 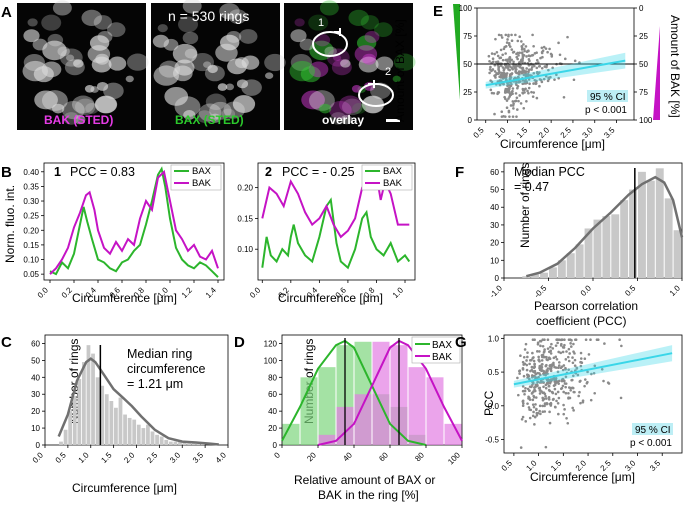 I want to click on c-xtick-label: 0.0, so click(x=38, y=457).